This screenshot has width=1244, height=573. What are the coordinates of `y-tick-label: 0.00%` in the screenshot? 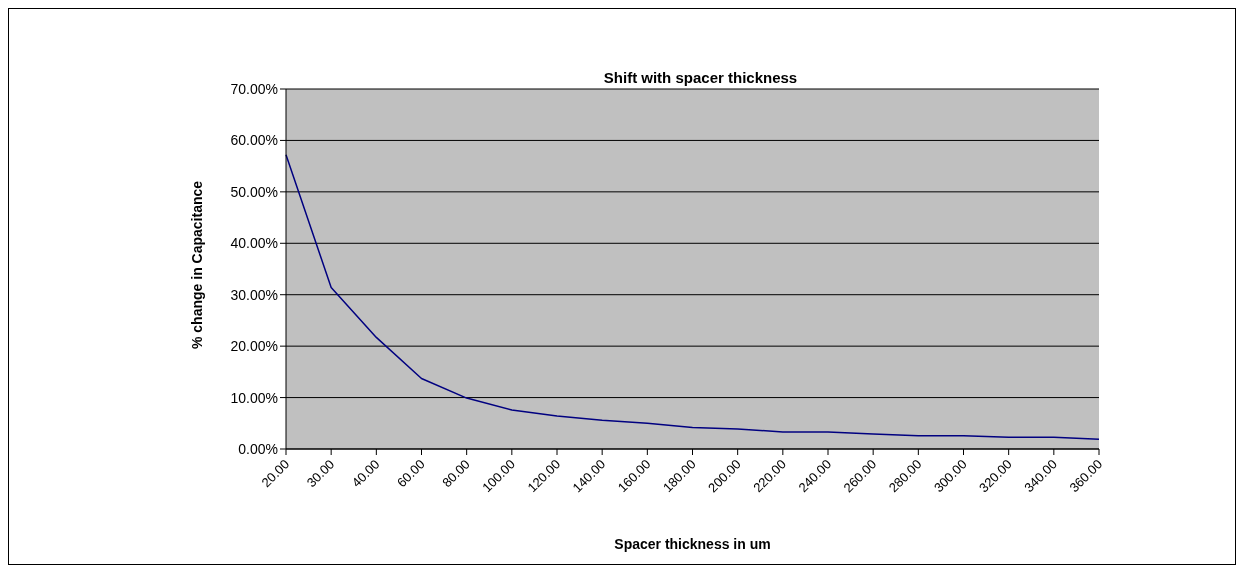 It's located at (258, 448).